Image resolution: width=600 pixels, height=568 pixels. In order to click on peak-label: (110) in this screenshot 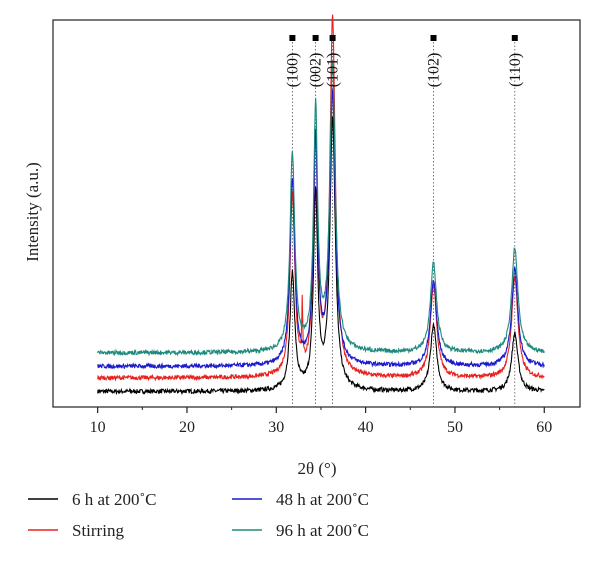, I will do `click(515, 70)`.